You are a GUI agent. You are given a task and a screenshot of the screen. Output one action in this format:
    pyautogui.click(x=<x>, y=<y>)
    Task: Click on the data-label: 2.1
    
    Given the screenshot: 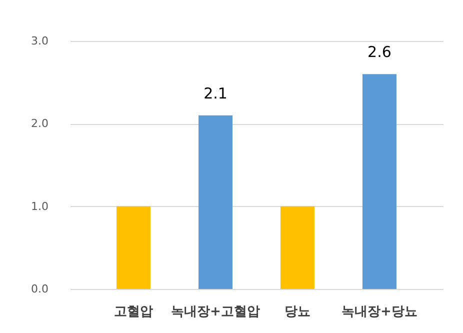 What is the action you would take?
    pyautogui.click(x=216, y=93)
    